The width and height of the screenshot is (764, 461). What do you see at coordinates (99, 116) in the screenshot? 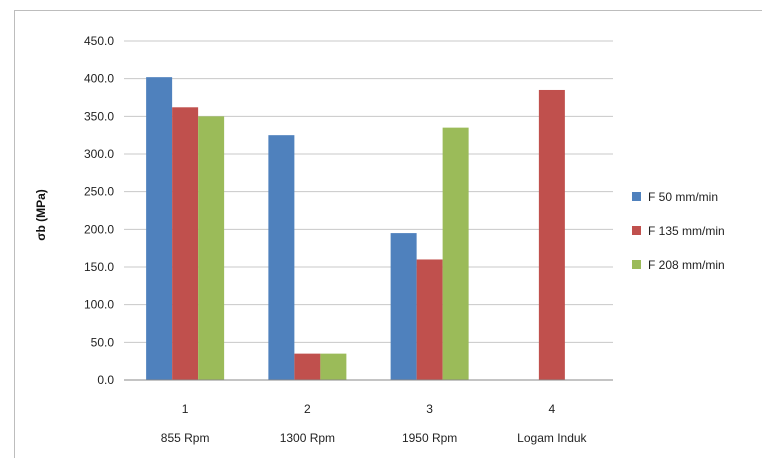
I see `y-tick-label: 350.0` at bounding box center [99, 116].